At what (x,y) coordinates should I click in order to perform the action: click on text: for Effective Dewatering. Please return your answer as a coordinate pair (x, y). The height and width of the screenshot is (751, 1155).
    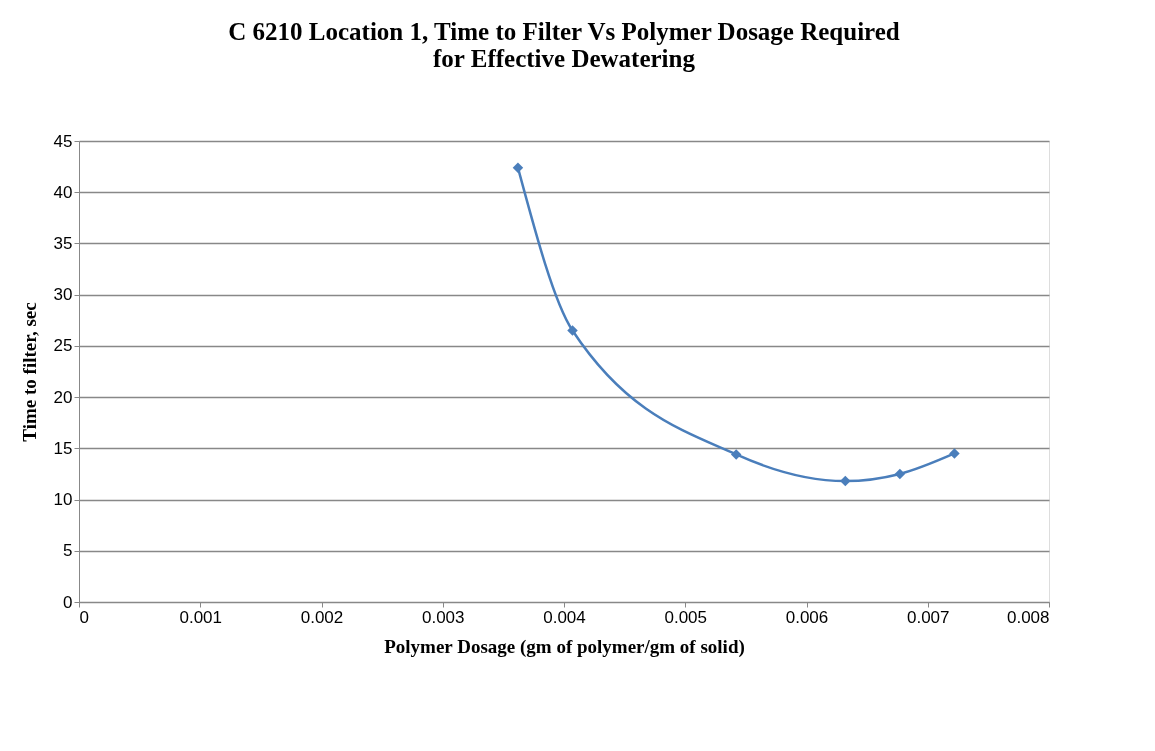
    Looking at the image, I should click on (564, 58).